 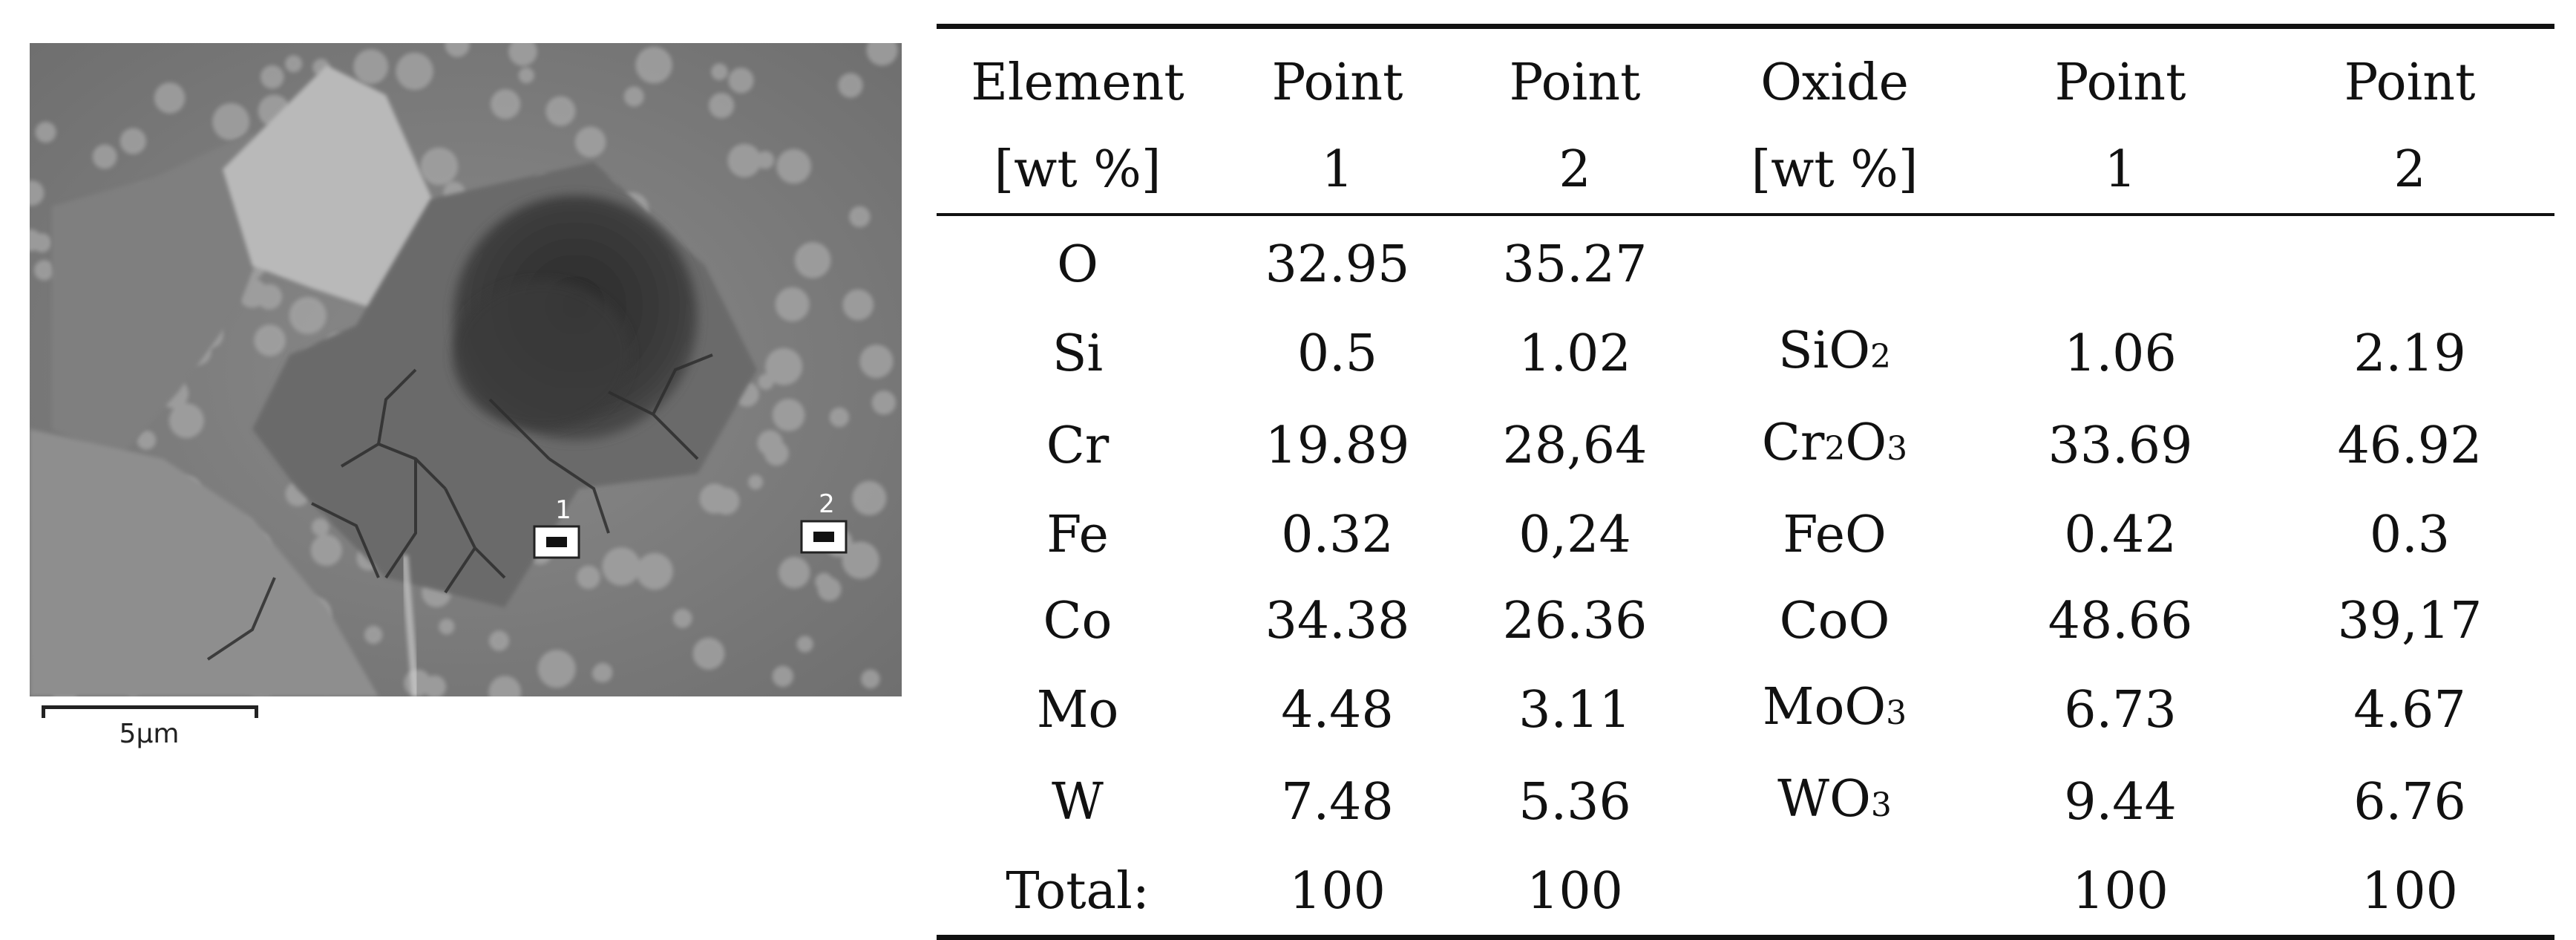 What do you see at coordinates (1077, 264) in the screenshot?
I see `element-cell: O` at bounding box center [1077, 264].